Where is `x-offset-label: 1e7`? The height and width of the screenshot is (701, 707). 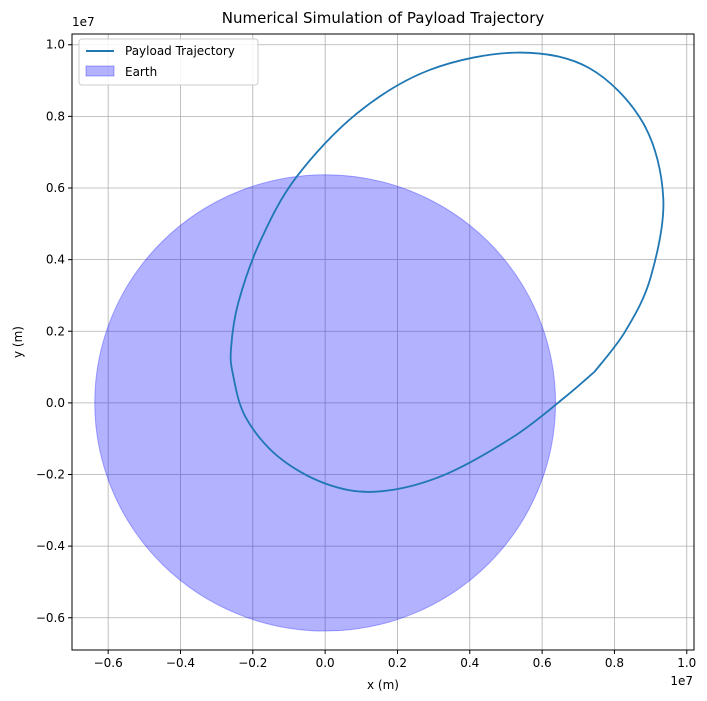
x-offset-label: 1e7 is located at coordinates (681, 681).